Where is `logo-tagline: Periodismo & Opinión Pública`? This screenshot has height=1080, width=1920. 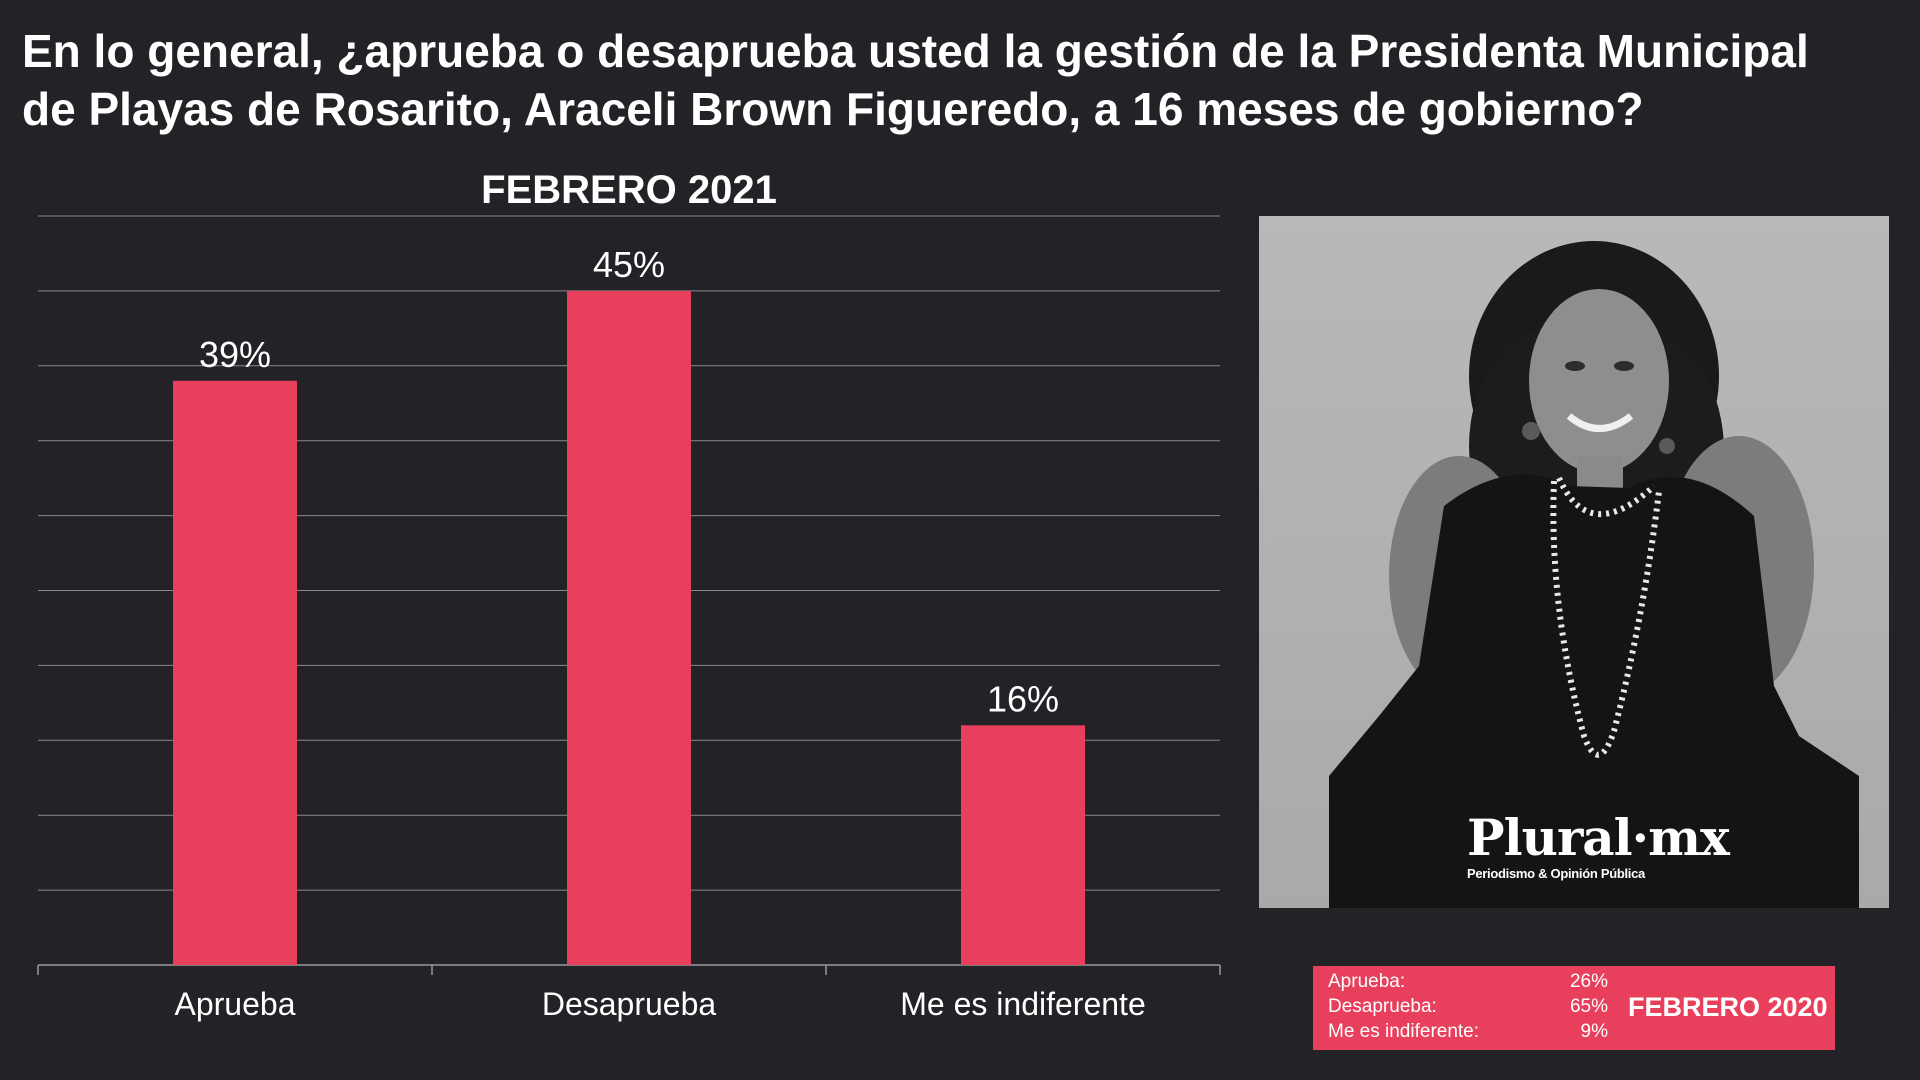 logo-tagline: Periodismo & Opinión Pública is located at coordinates (1556, 873).